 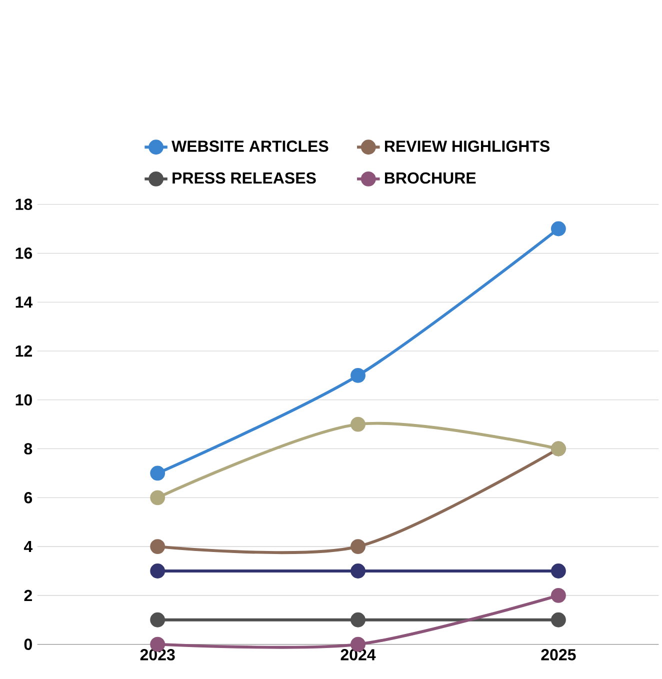 What do you see at coordinates (558, 654) in the screenshot?
I see `x-tick-label: 2025` at bounding box center [558, 654].